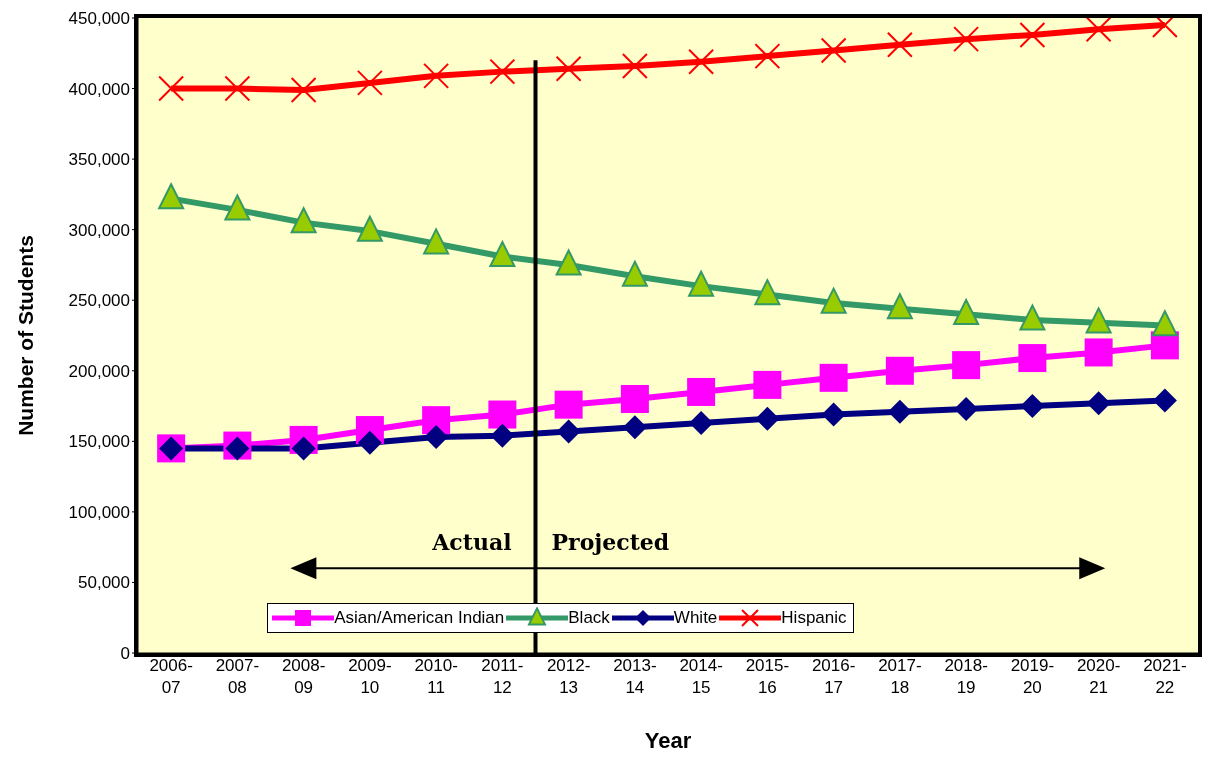 The width and height of the screenshot is (1225, 766). What do you see at coordinates (99, 19) in the screenshot?
I see `y-tick-label: 450,000` at bounding box center [99, 19].